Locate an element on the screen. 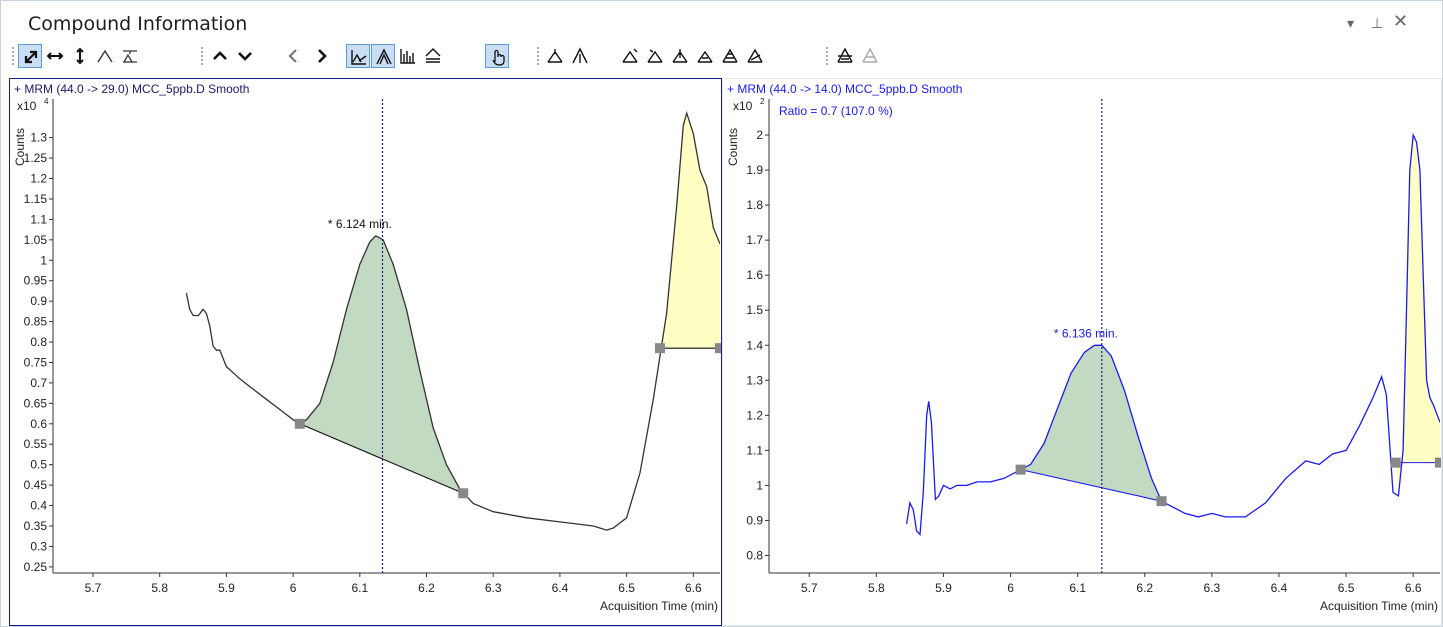 The width and height of the screenshot is (1443, 627). title-bar: Compound Information ▾ ⊥ ✕ is located at coordinates (721, 20).